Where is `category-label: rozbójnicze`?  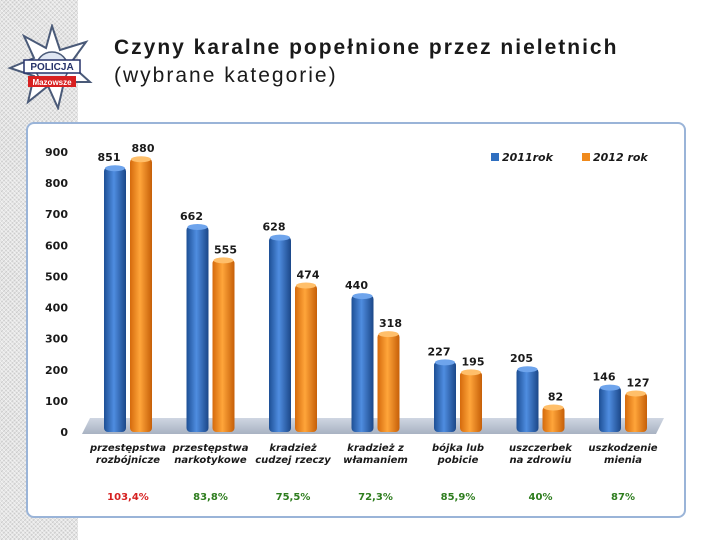
category-label: rozbójnicze is located at coordinates (128, 460).